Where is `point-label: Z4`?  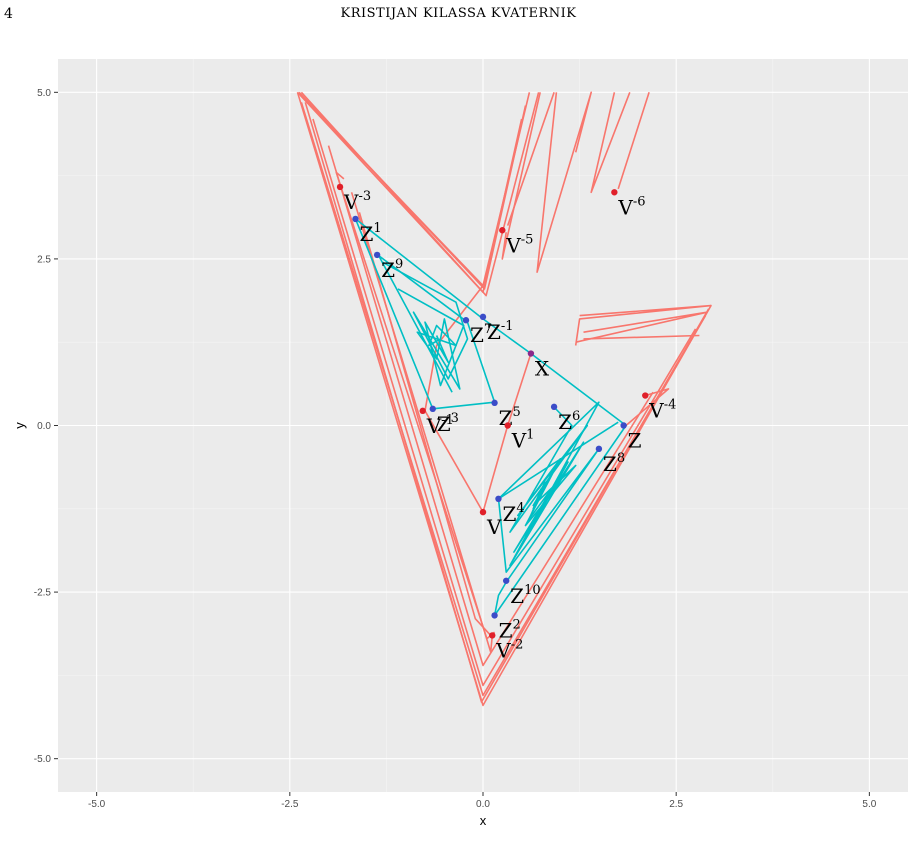
point-label: Z4 is located at coordinates (513, 513).